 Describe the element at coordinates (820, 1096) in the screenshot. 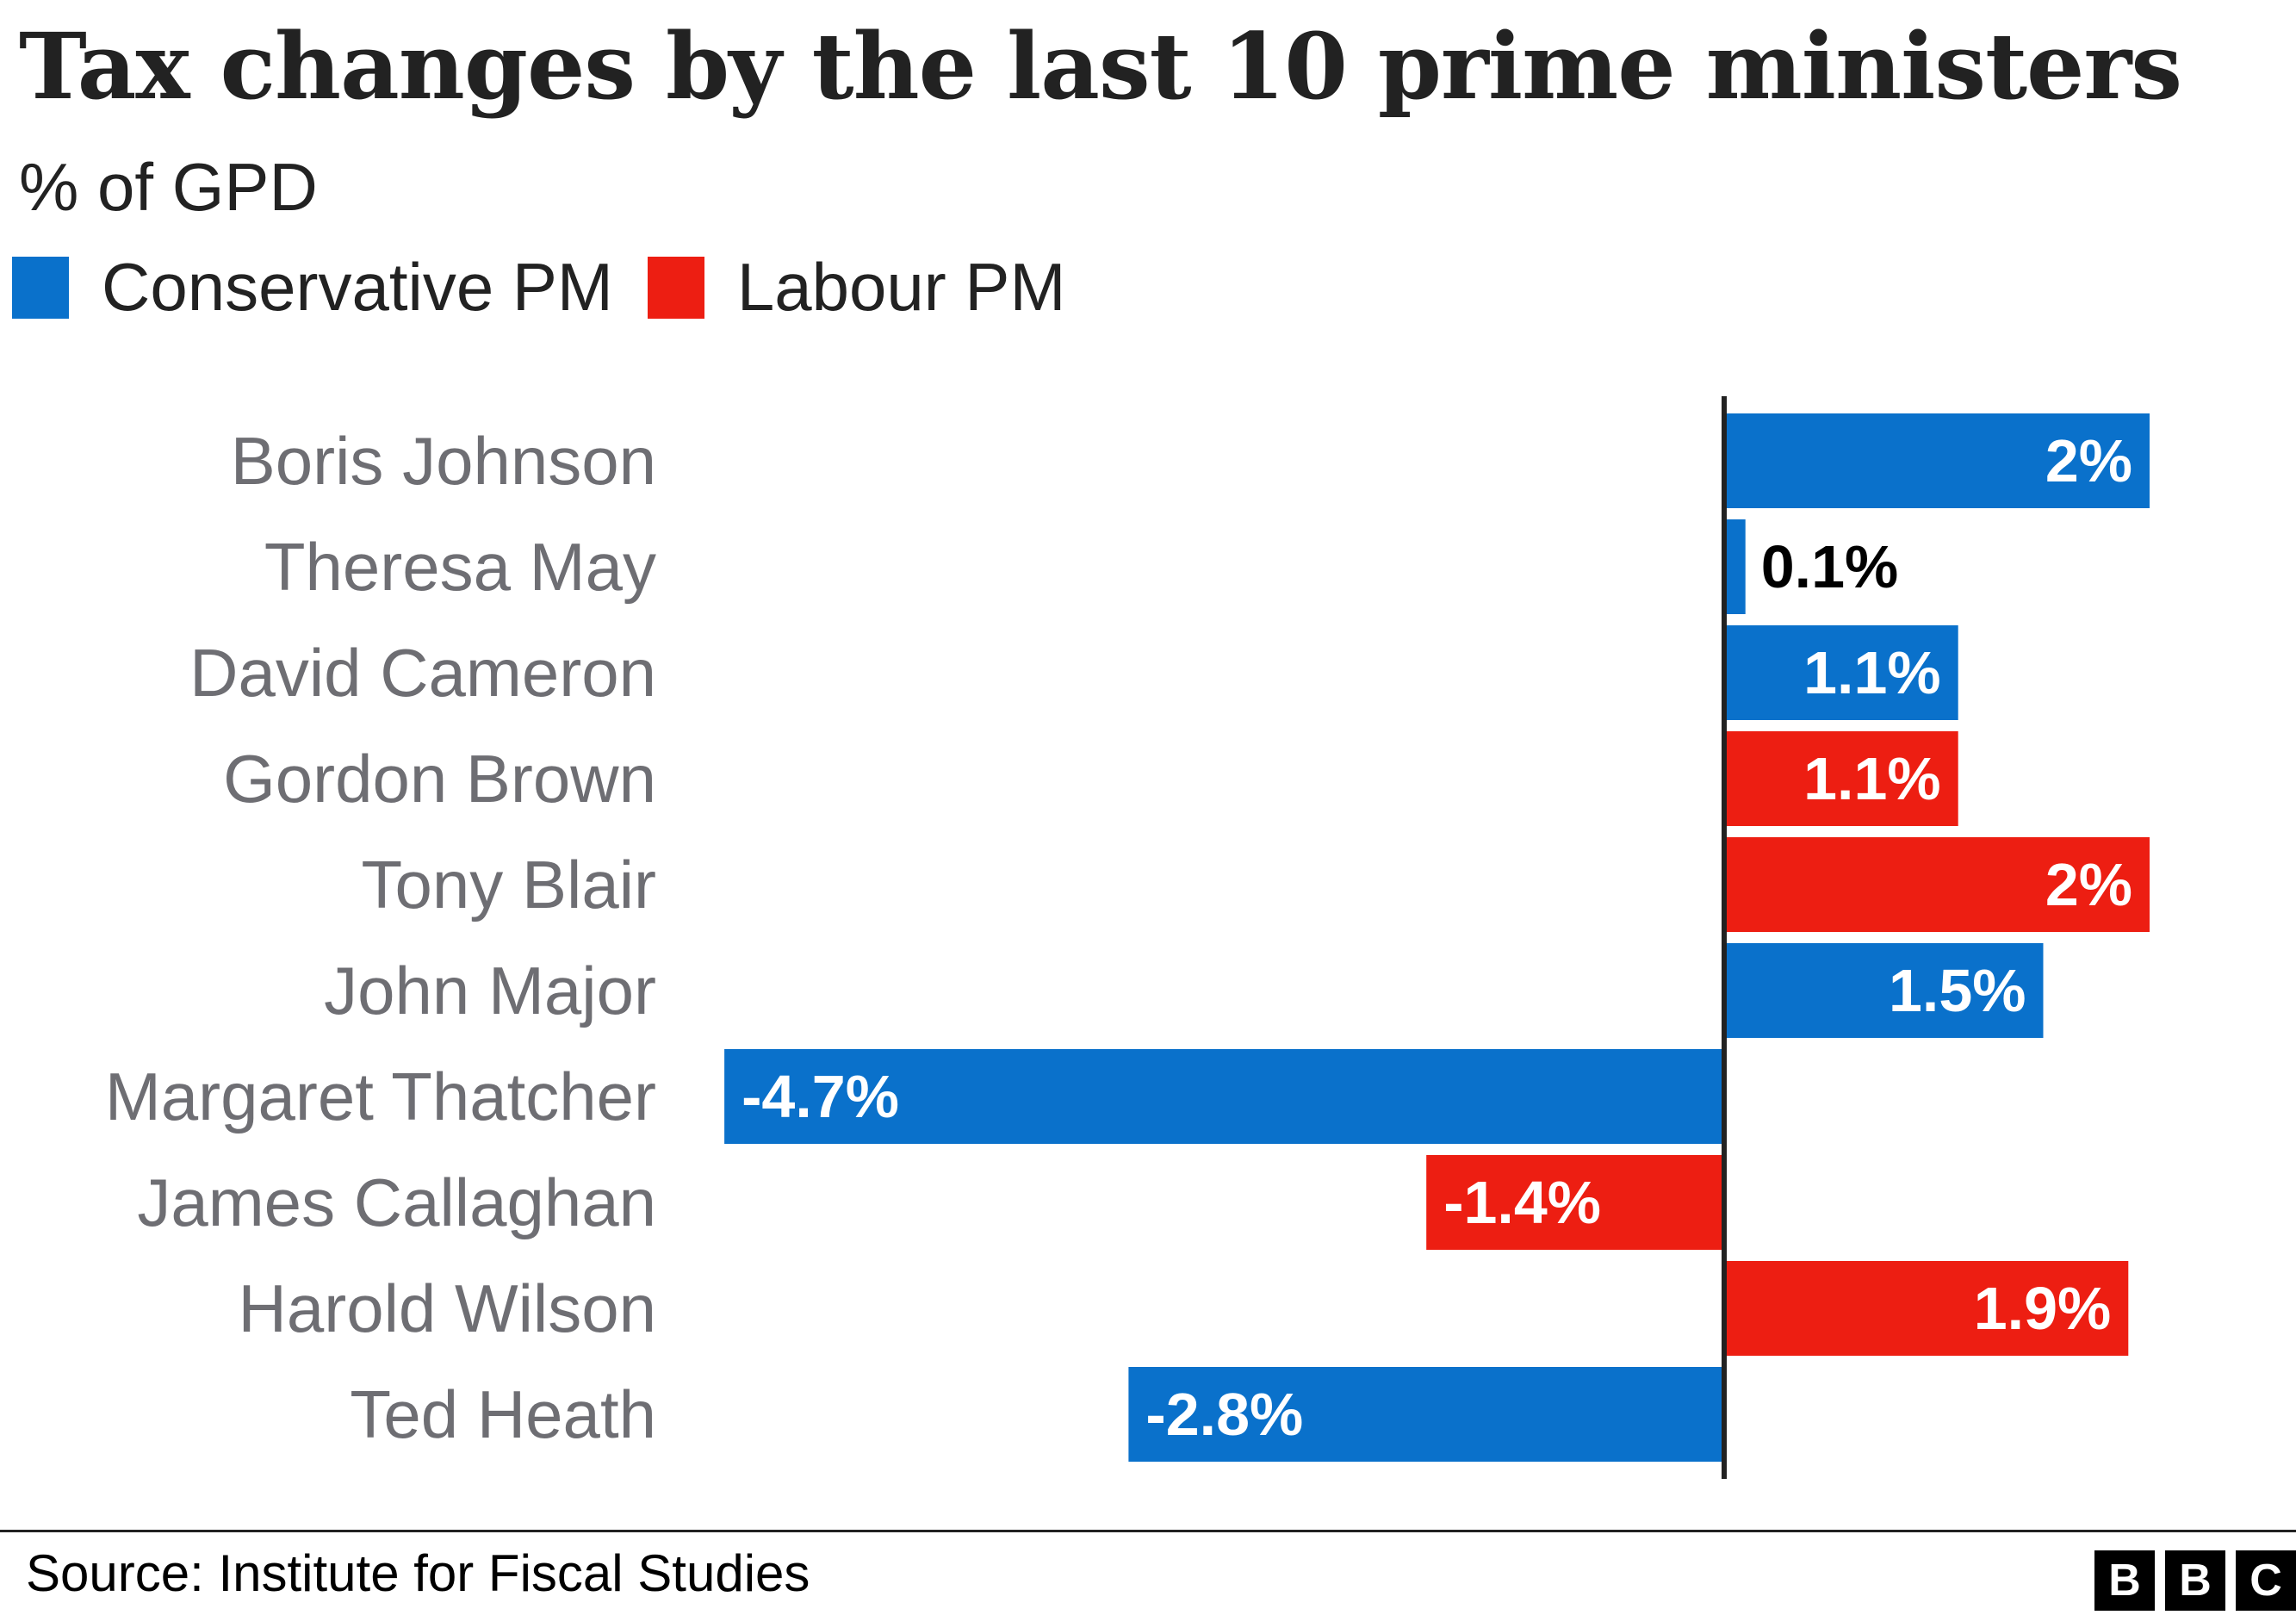

I see `value-label: -4.7%` at that location.